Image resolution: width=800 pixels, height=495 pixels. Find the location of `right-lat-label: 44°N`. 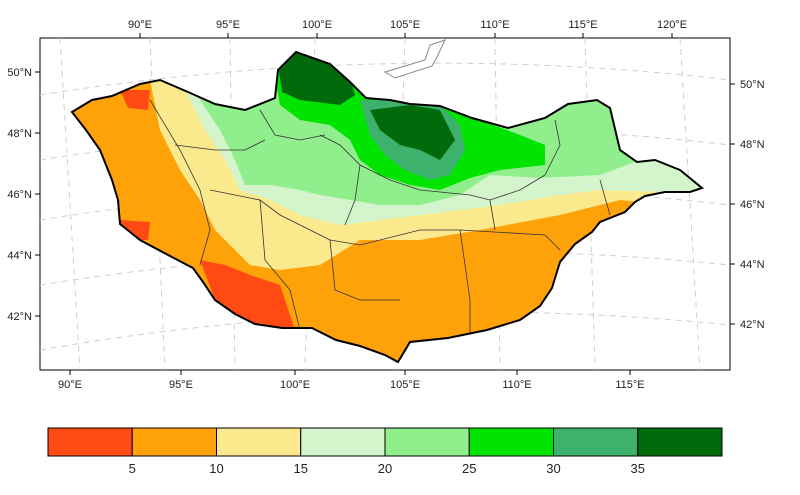

right-lat-label: 44°N is located at coordinates (752, 265).